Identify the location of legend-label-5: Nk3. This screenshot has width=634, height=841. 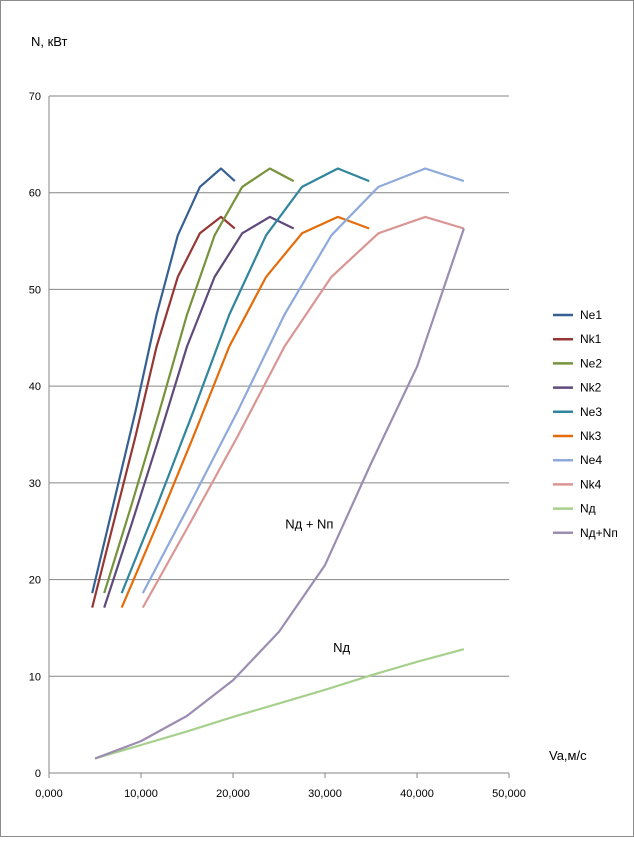
(591, 436).